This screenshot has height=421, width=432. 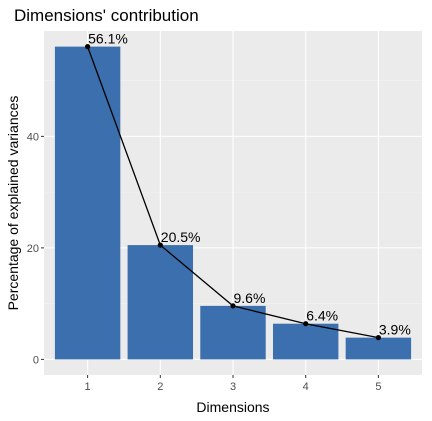 What do you see at coordinates (250, 298) in the screenshot?
I see `data-label-dim-3: 9.6%` at bounding box center [250, 298].